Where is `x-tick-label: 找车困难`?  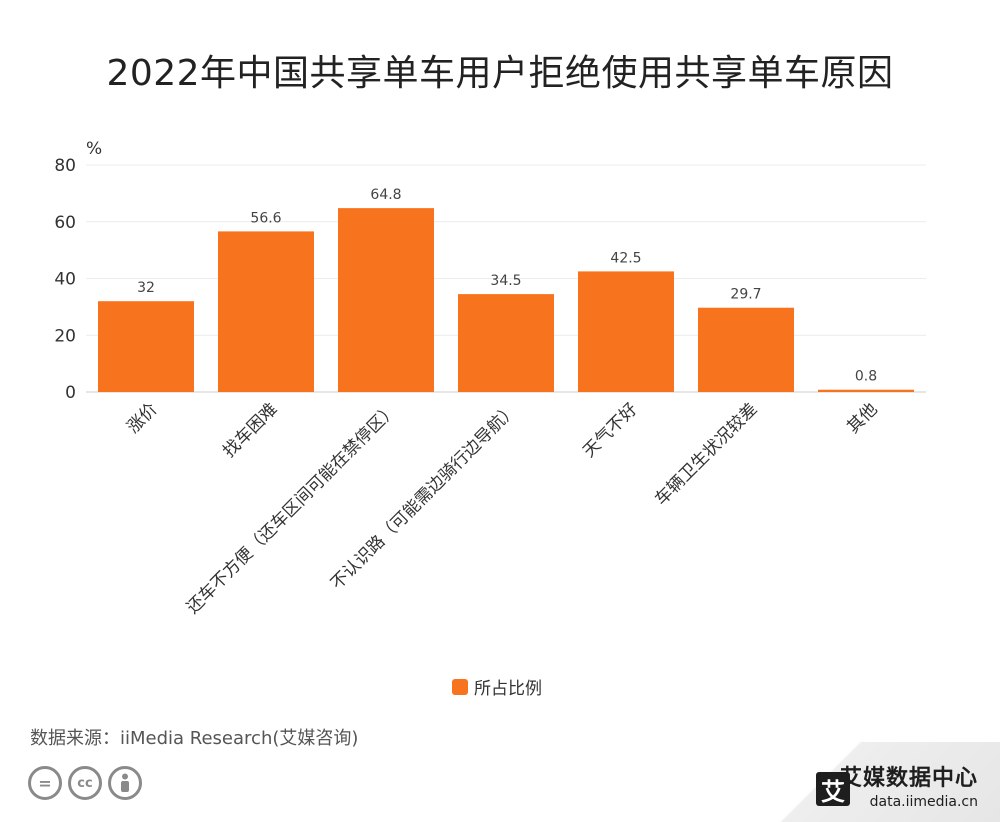
x-tick-label: 找车困难 is located at coordinates (250, 430).